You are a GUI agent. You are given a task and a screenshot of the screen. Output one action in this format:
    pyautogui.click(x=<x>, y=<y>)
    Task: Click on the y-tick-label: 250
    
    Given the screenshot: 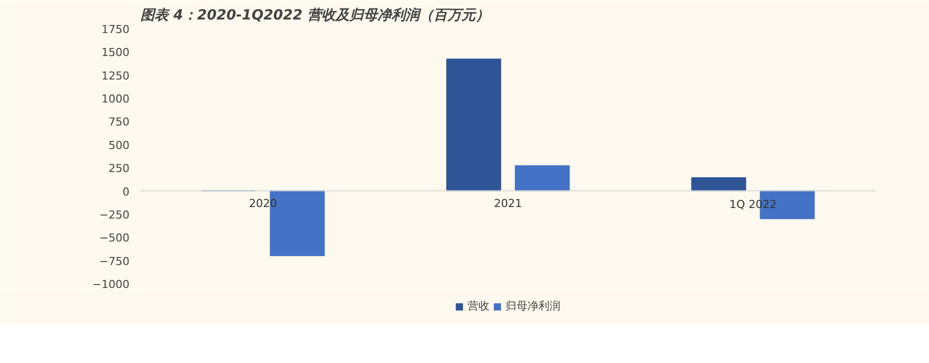 What is the action you would take?
    pyautogui.click(x=119, y=169)
    